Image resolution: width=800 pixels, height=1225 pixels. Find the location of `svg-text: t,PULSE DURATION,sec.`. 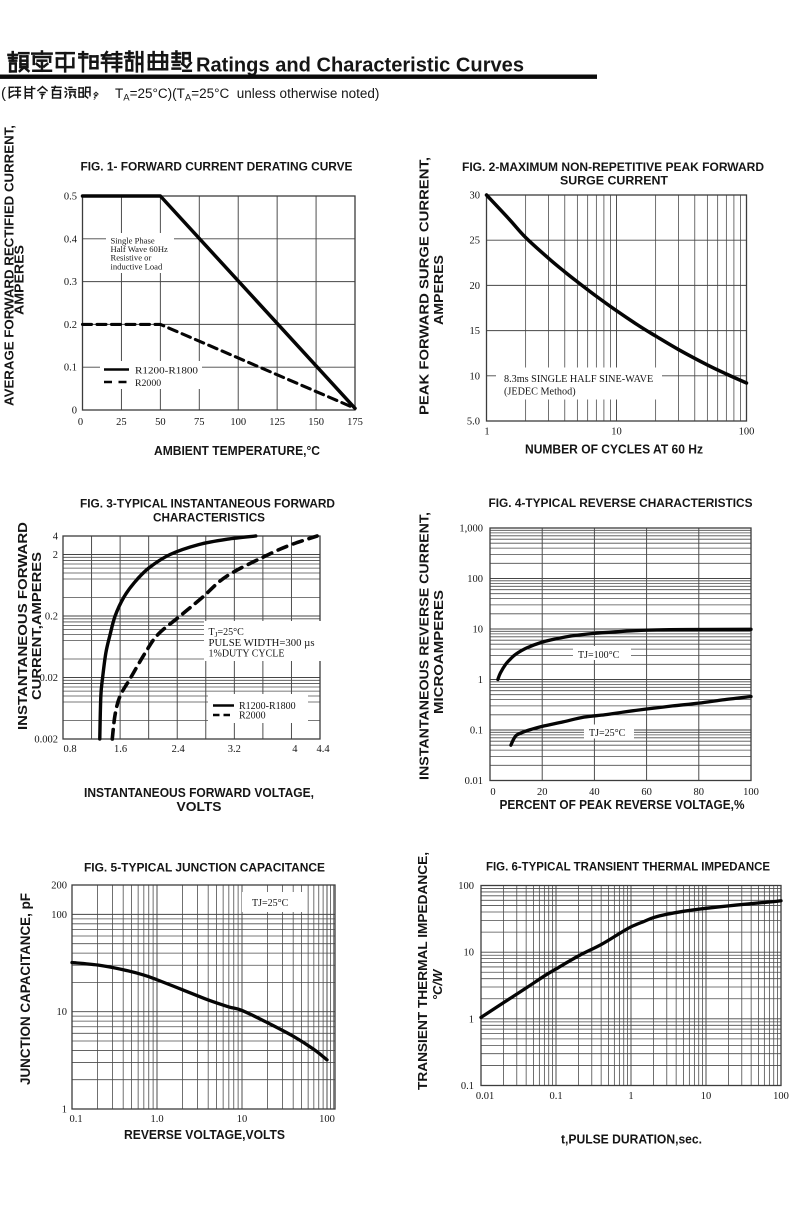

svg-text: t,PULSE DURATION,sec. is located at coordinates (631, 1140).